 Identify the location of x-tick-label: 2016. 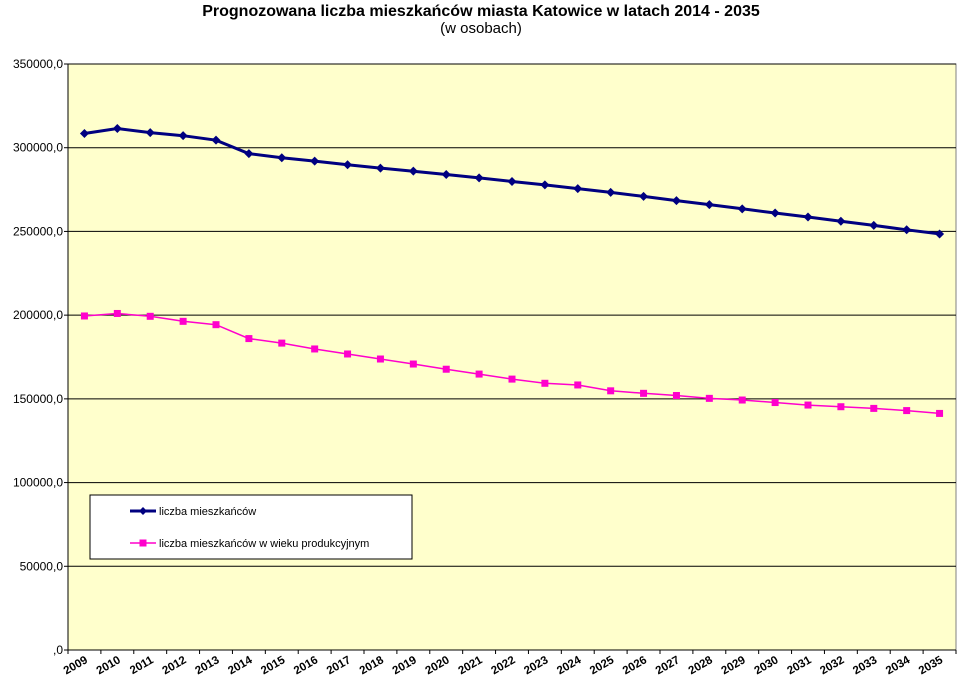
(306, 665).